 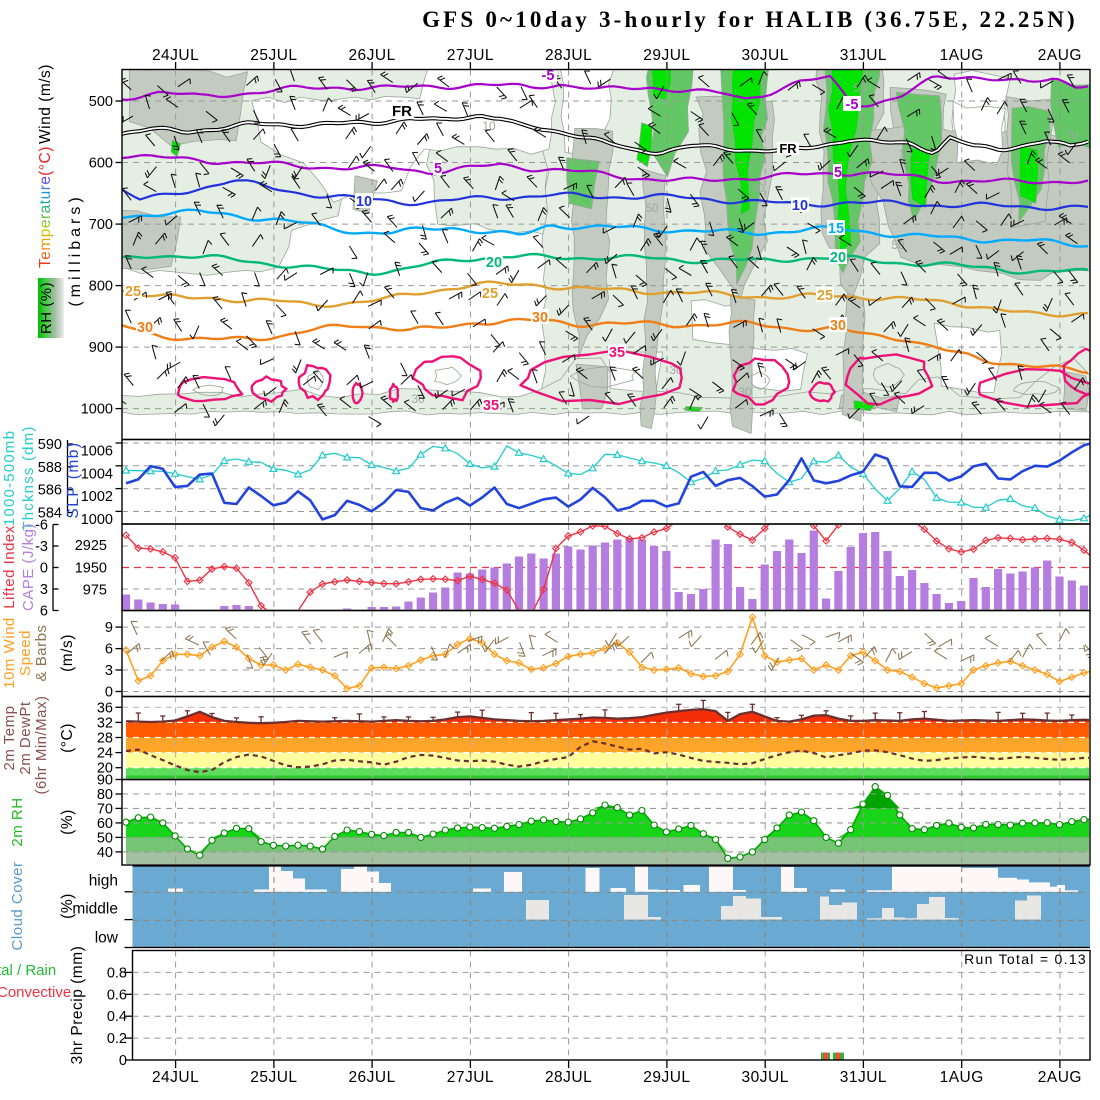 I want to click on svg-text: 1002, so click(x=97, y=497).